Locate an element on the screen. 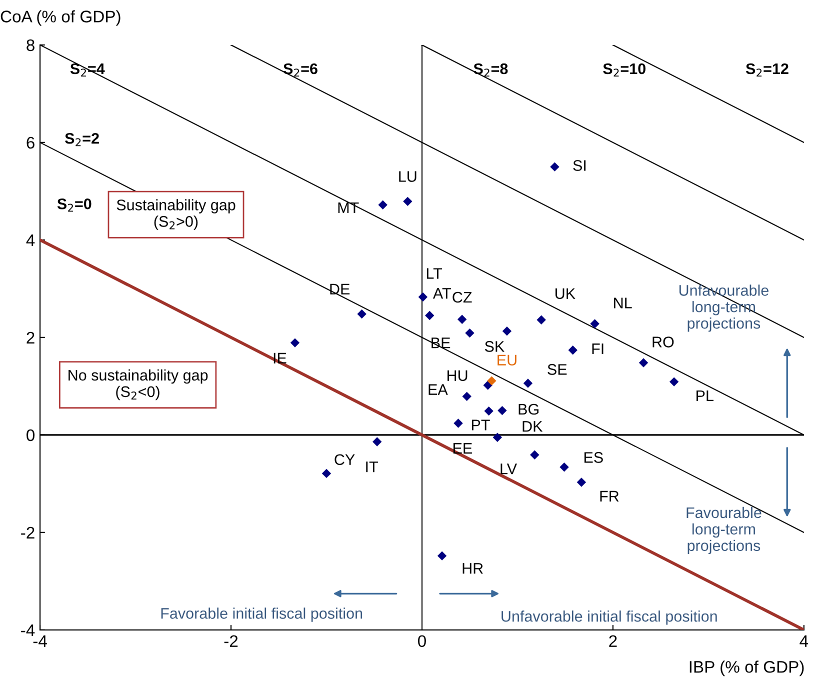 This screenshot has height=681, width=817. annotation: SE is located at coordinates (557, 369).